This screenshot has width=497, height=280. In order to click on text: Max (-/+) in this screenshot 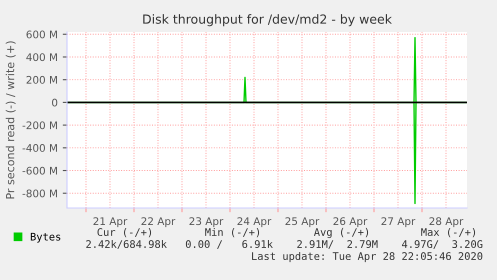, I will do `click(448, 233)`.